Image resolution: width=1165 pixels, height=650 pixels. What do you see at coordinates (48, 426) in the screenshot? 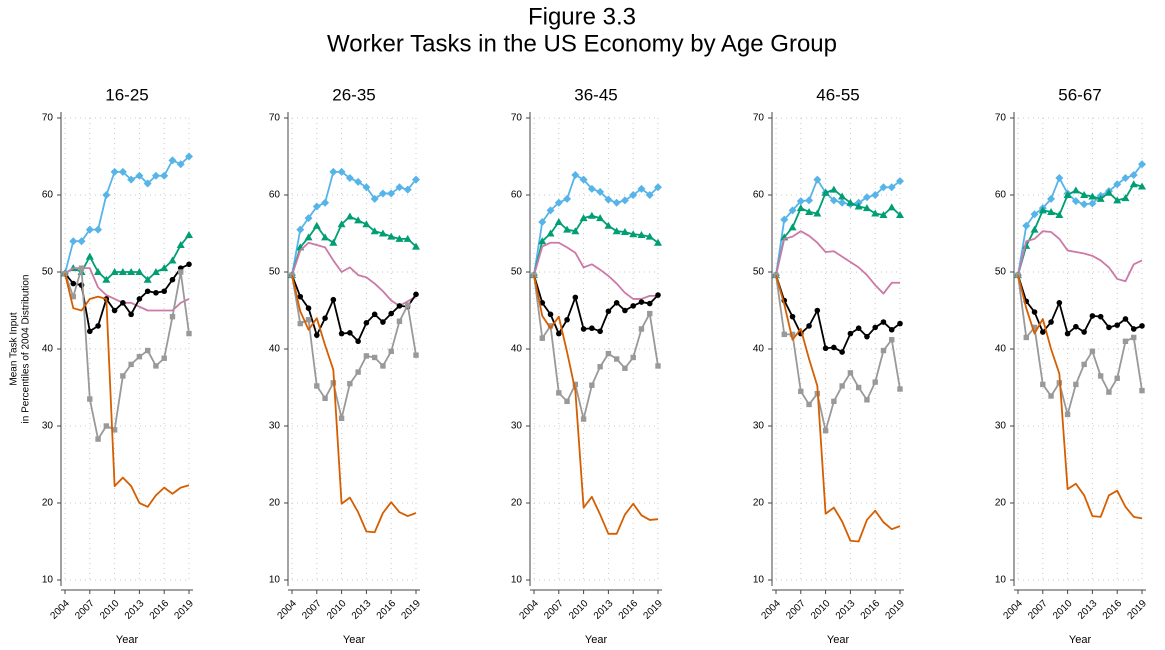
I see `y-tick-label: 30` at bounding box center [48, 426].